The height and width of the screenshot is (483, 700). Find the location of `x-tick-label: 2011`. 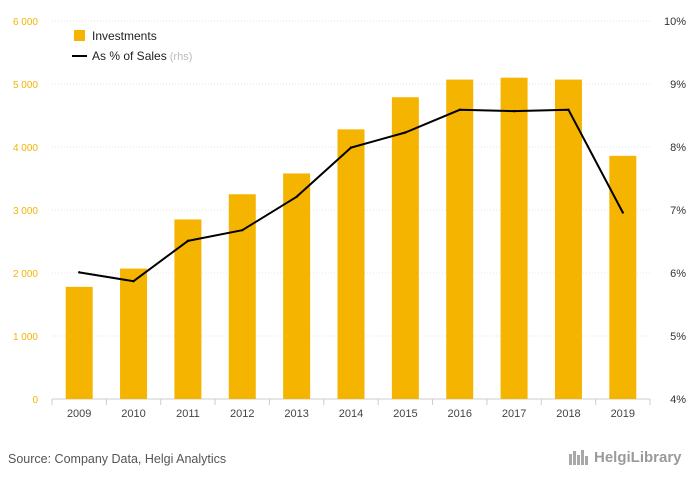

x-tick-label: 2011 is located at coordinates (188, 414).